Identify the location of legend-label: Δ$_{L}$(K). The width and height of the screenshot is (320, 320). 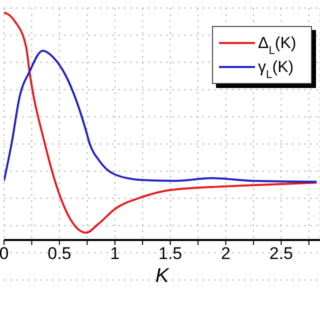
(277, 46).